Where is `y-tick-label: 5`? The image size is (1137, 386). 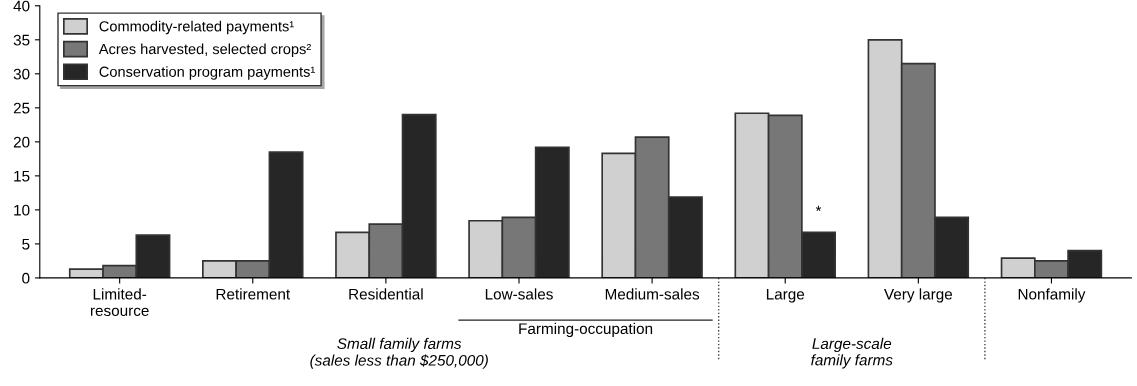
y-tick-label: 5 is located at coordinates (26, 244).